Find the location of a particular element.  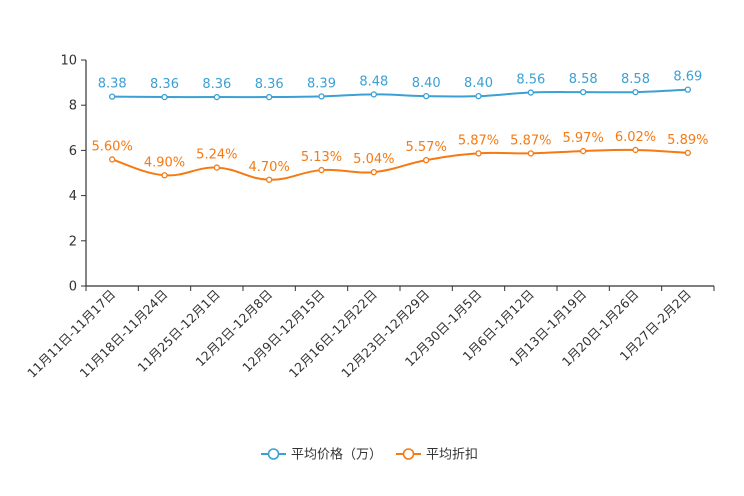

data-label: 5.24% is located at coordinates (216, 155).